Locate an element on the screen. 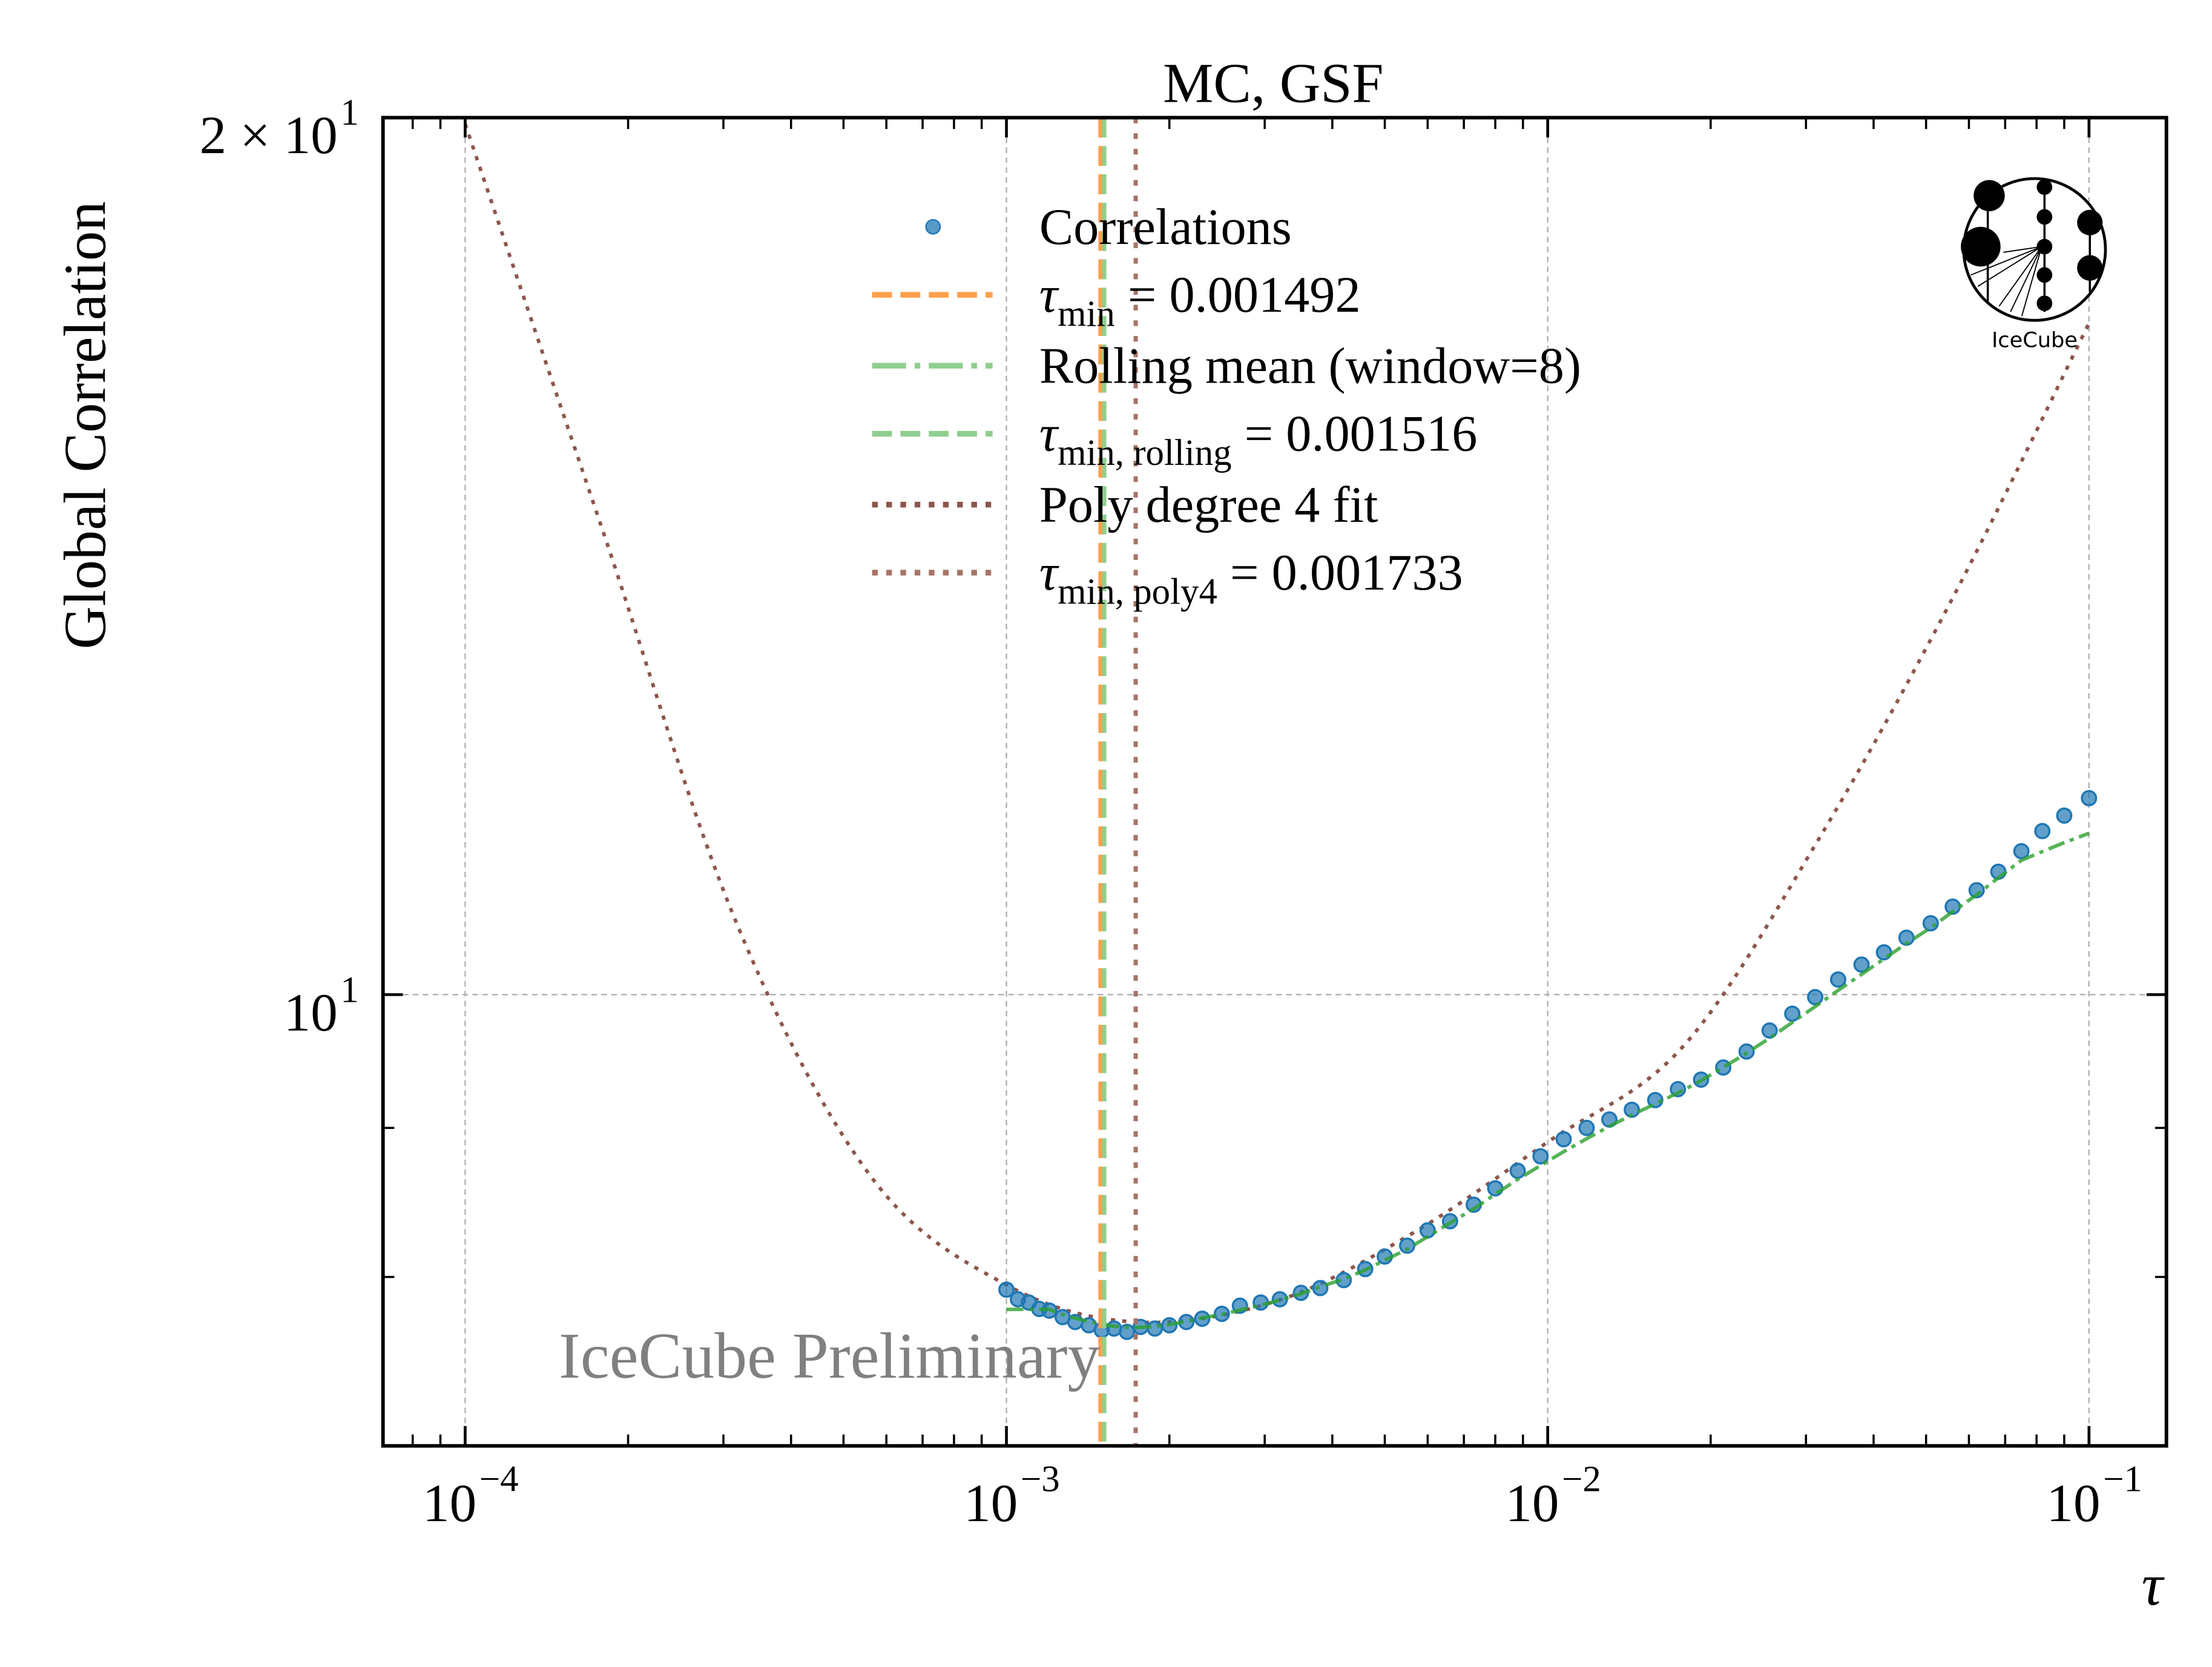 Image resolution: width=2212 pixels, height=1667 pixels. svg-text: 2 × 10 is located at coordinates (269, 135).